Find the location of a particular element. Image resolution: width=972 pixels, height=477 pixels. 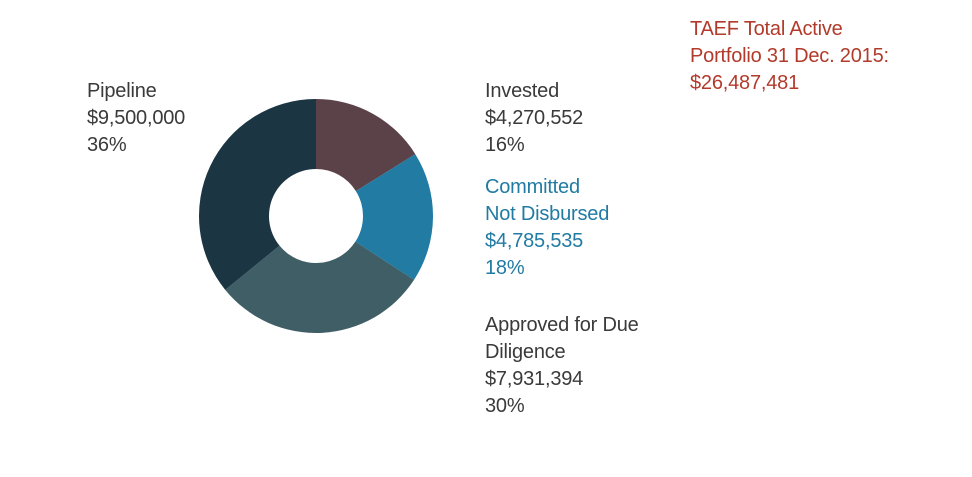

label-committed-name-line1: Committed is located at coordinates (532, 187).